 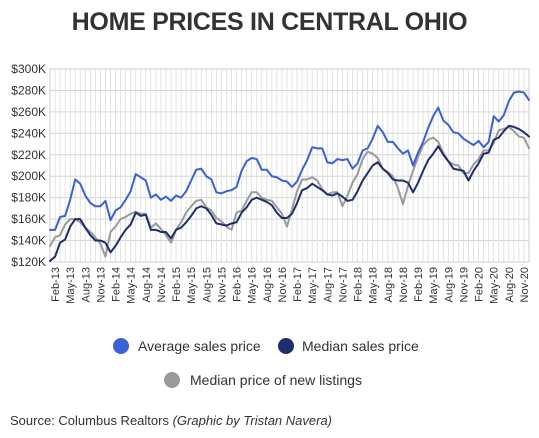 I want to click on x-tick-label: Aug-19, so click(x=449, y=284).